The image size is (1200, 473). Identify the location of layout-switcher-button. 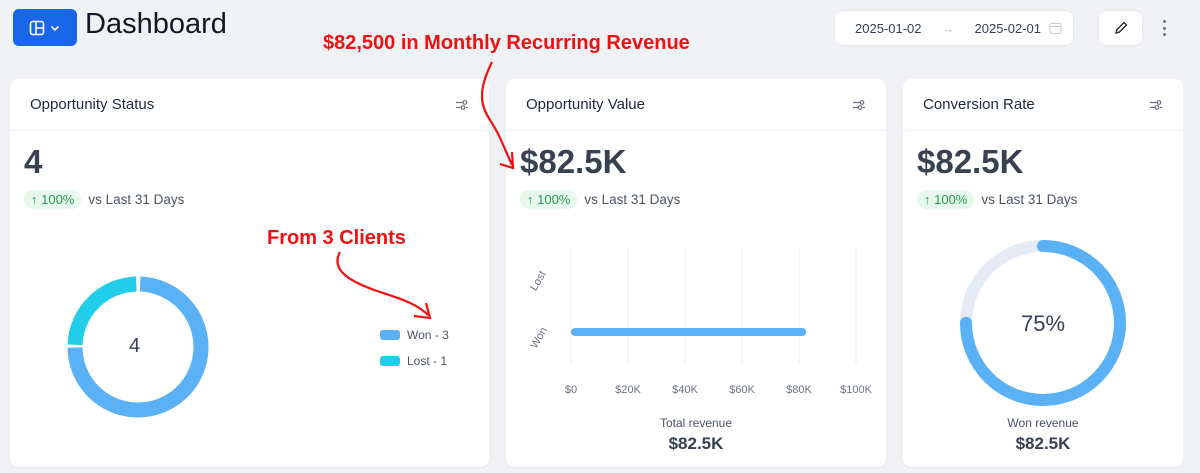
(45, 27).